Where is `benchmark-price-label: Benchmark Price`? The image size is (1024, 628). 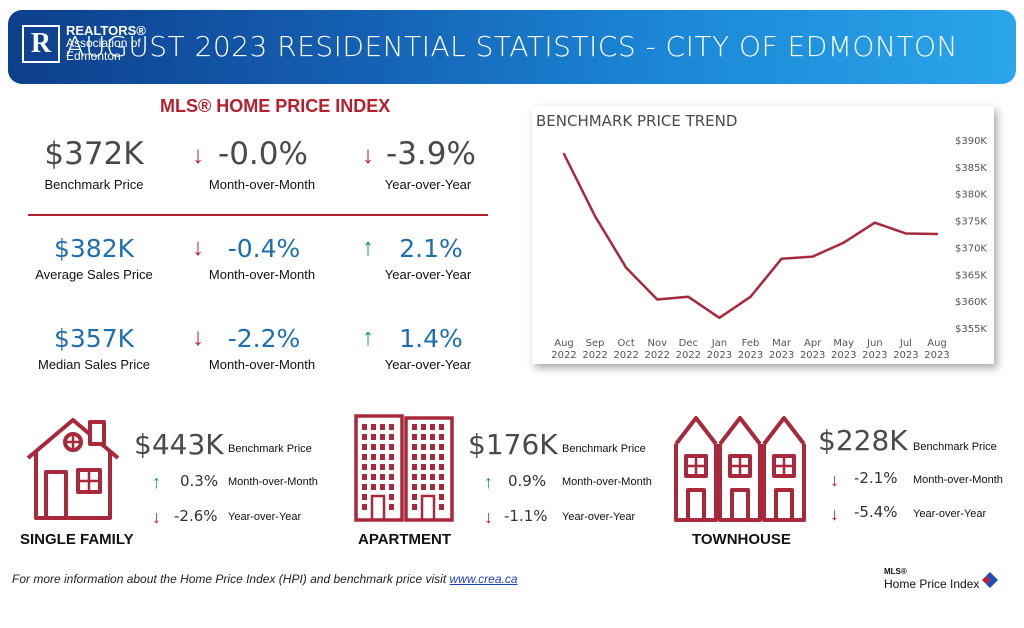 benchmark-price-label: Benchmark Price is located at coordinates (94, 184).